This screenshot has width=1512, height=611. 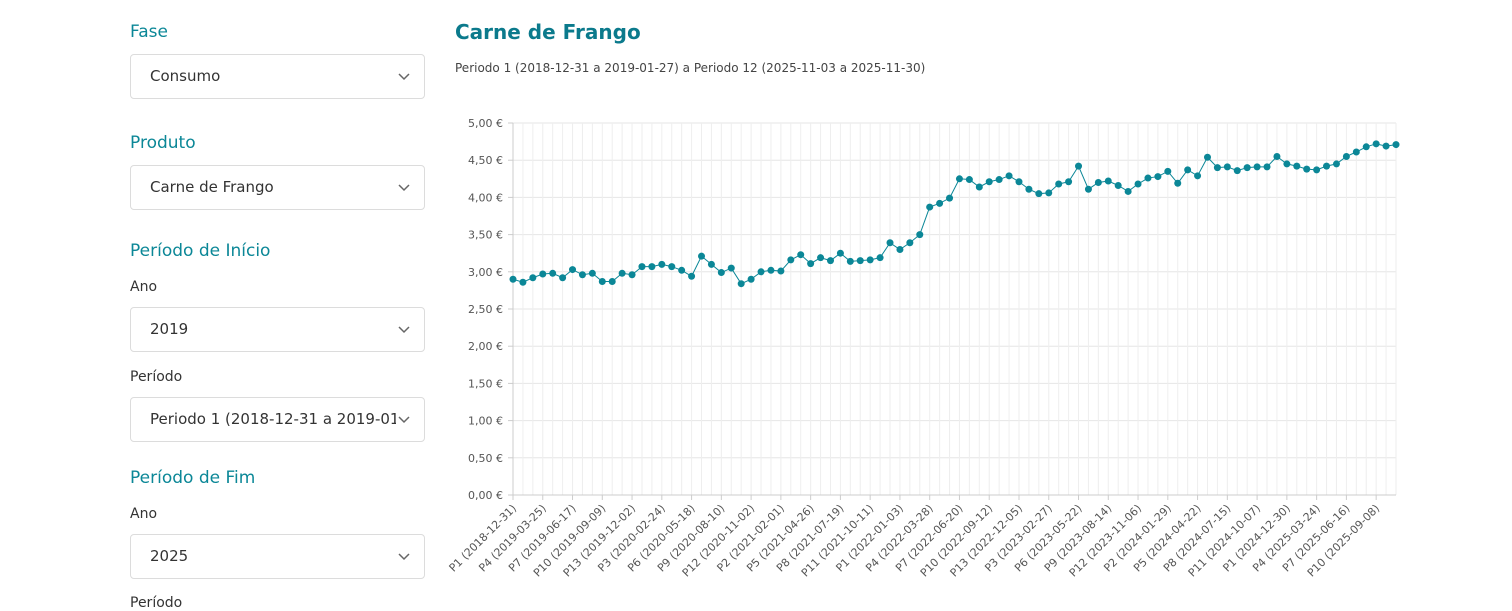 What do you see at coordinates (485, 421) in the screenshot?
I see `y-tick-label: 1,00 €` at bounding box center [485, 421].